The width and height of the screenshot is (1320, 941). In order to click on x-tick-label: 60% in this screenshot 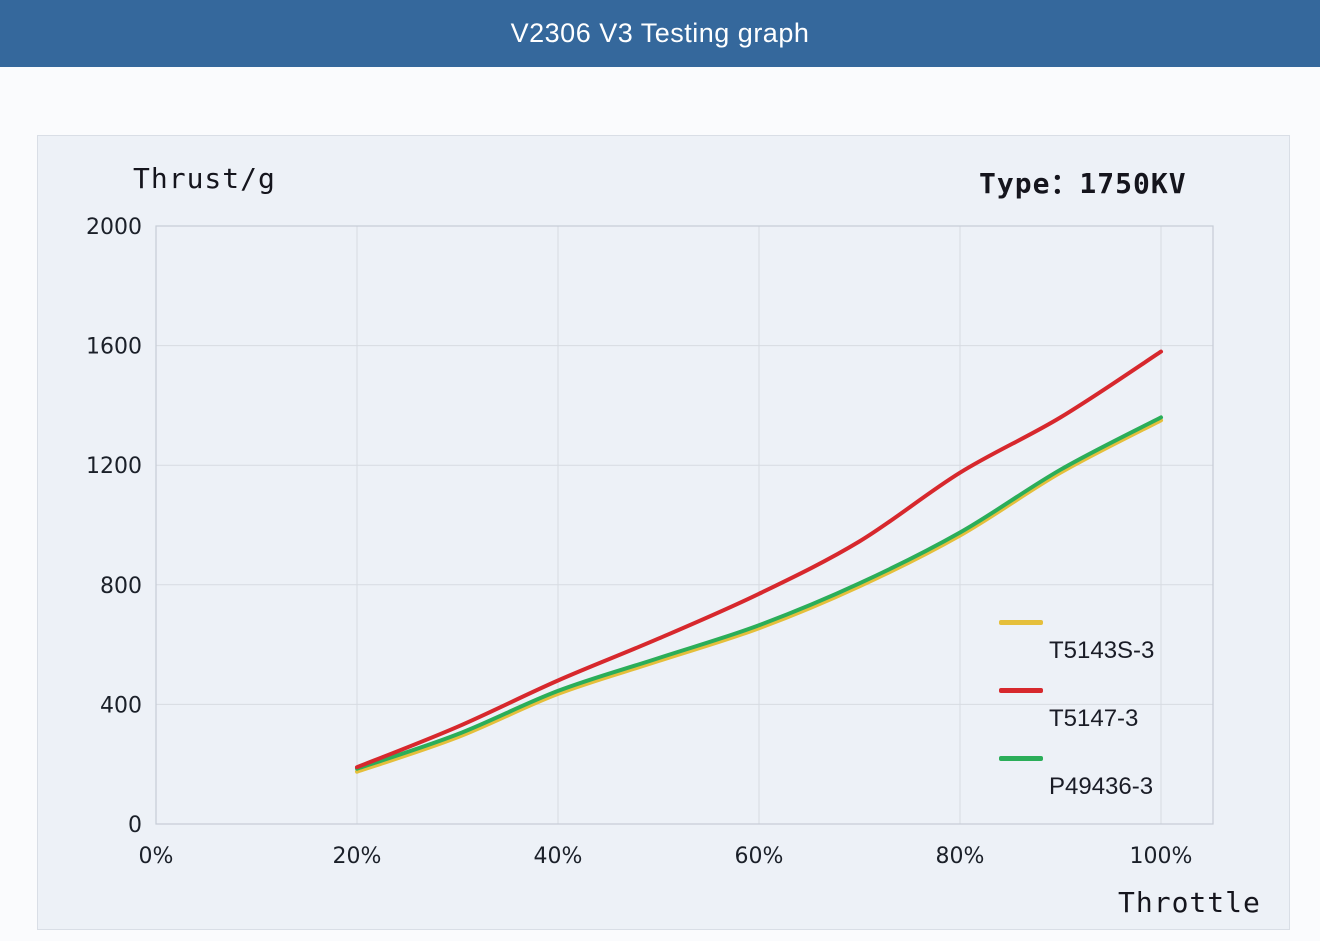, I will do `click(759, 856)`.